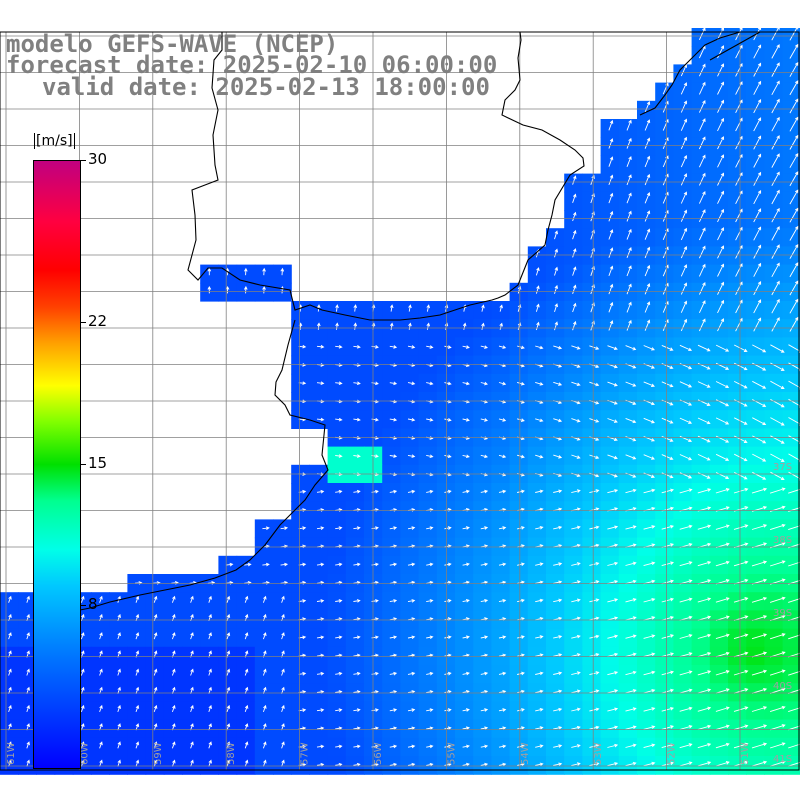 This screenshot has width=800, height=800. Describe the element at coordinates (83, 160) in the screenshot. I see `colorbar-tick` at that location.